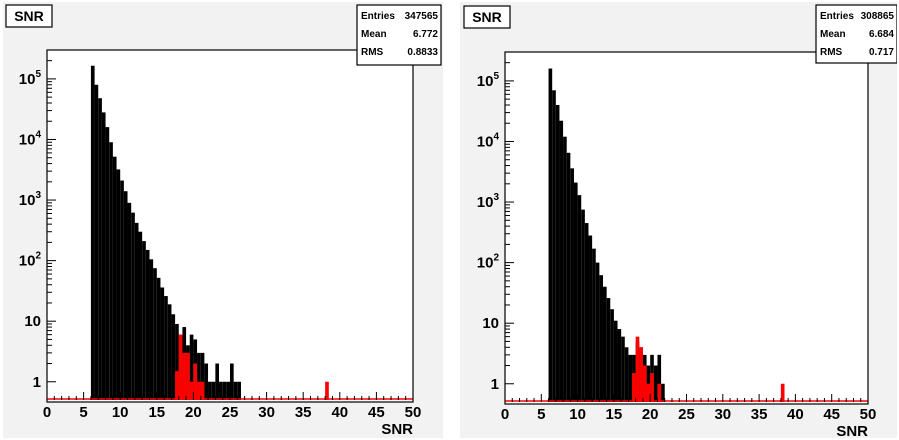 This screenshot has width=899, height=440. Describe the element at coordinates (399, 35) in the screenshot. I see `stats-box` at that location.